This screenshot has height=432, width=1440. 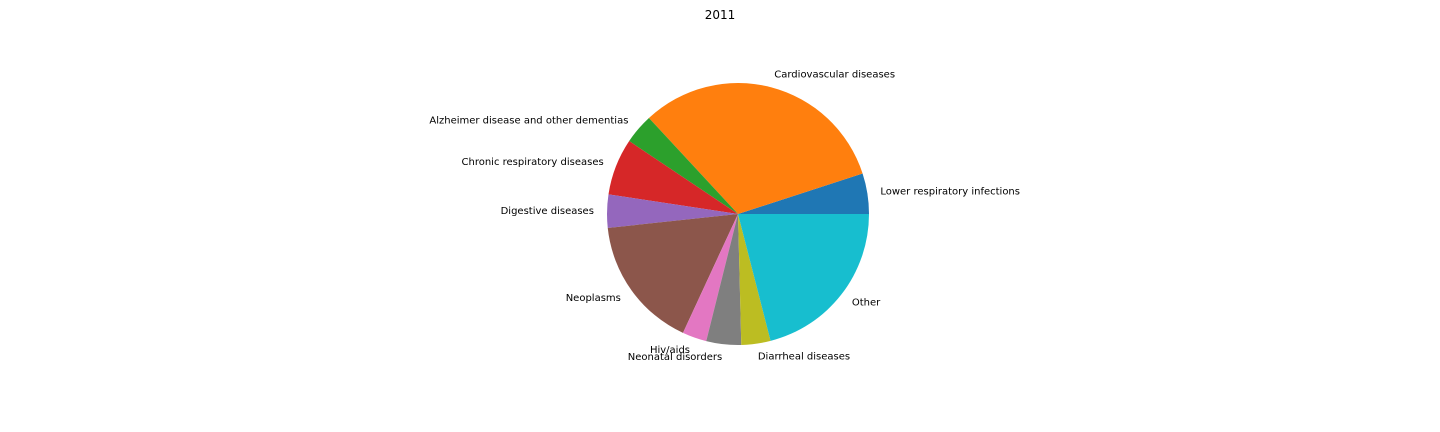 I want to click on slice-label: Digestive diseases, so click(x=547, y=211).